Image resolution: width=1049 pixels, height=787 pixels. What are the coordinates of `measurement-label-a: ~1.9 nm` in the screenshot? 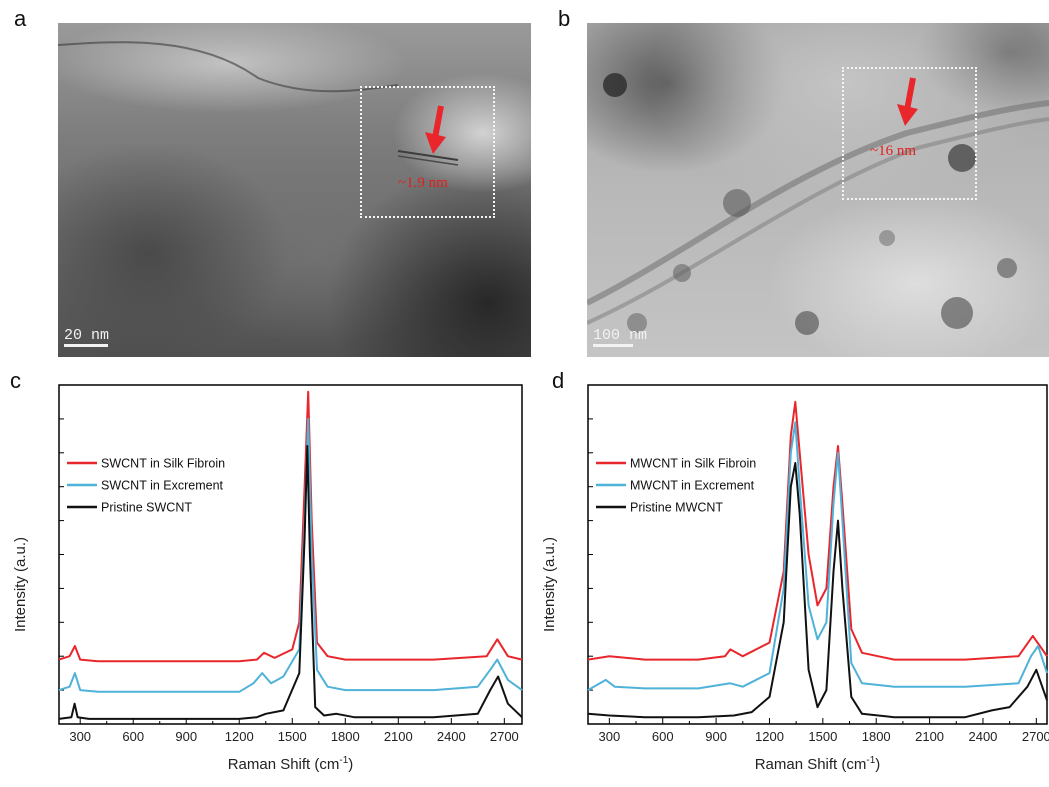 It's located at (423, 183).